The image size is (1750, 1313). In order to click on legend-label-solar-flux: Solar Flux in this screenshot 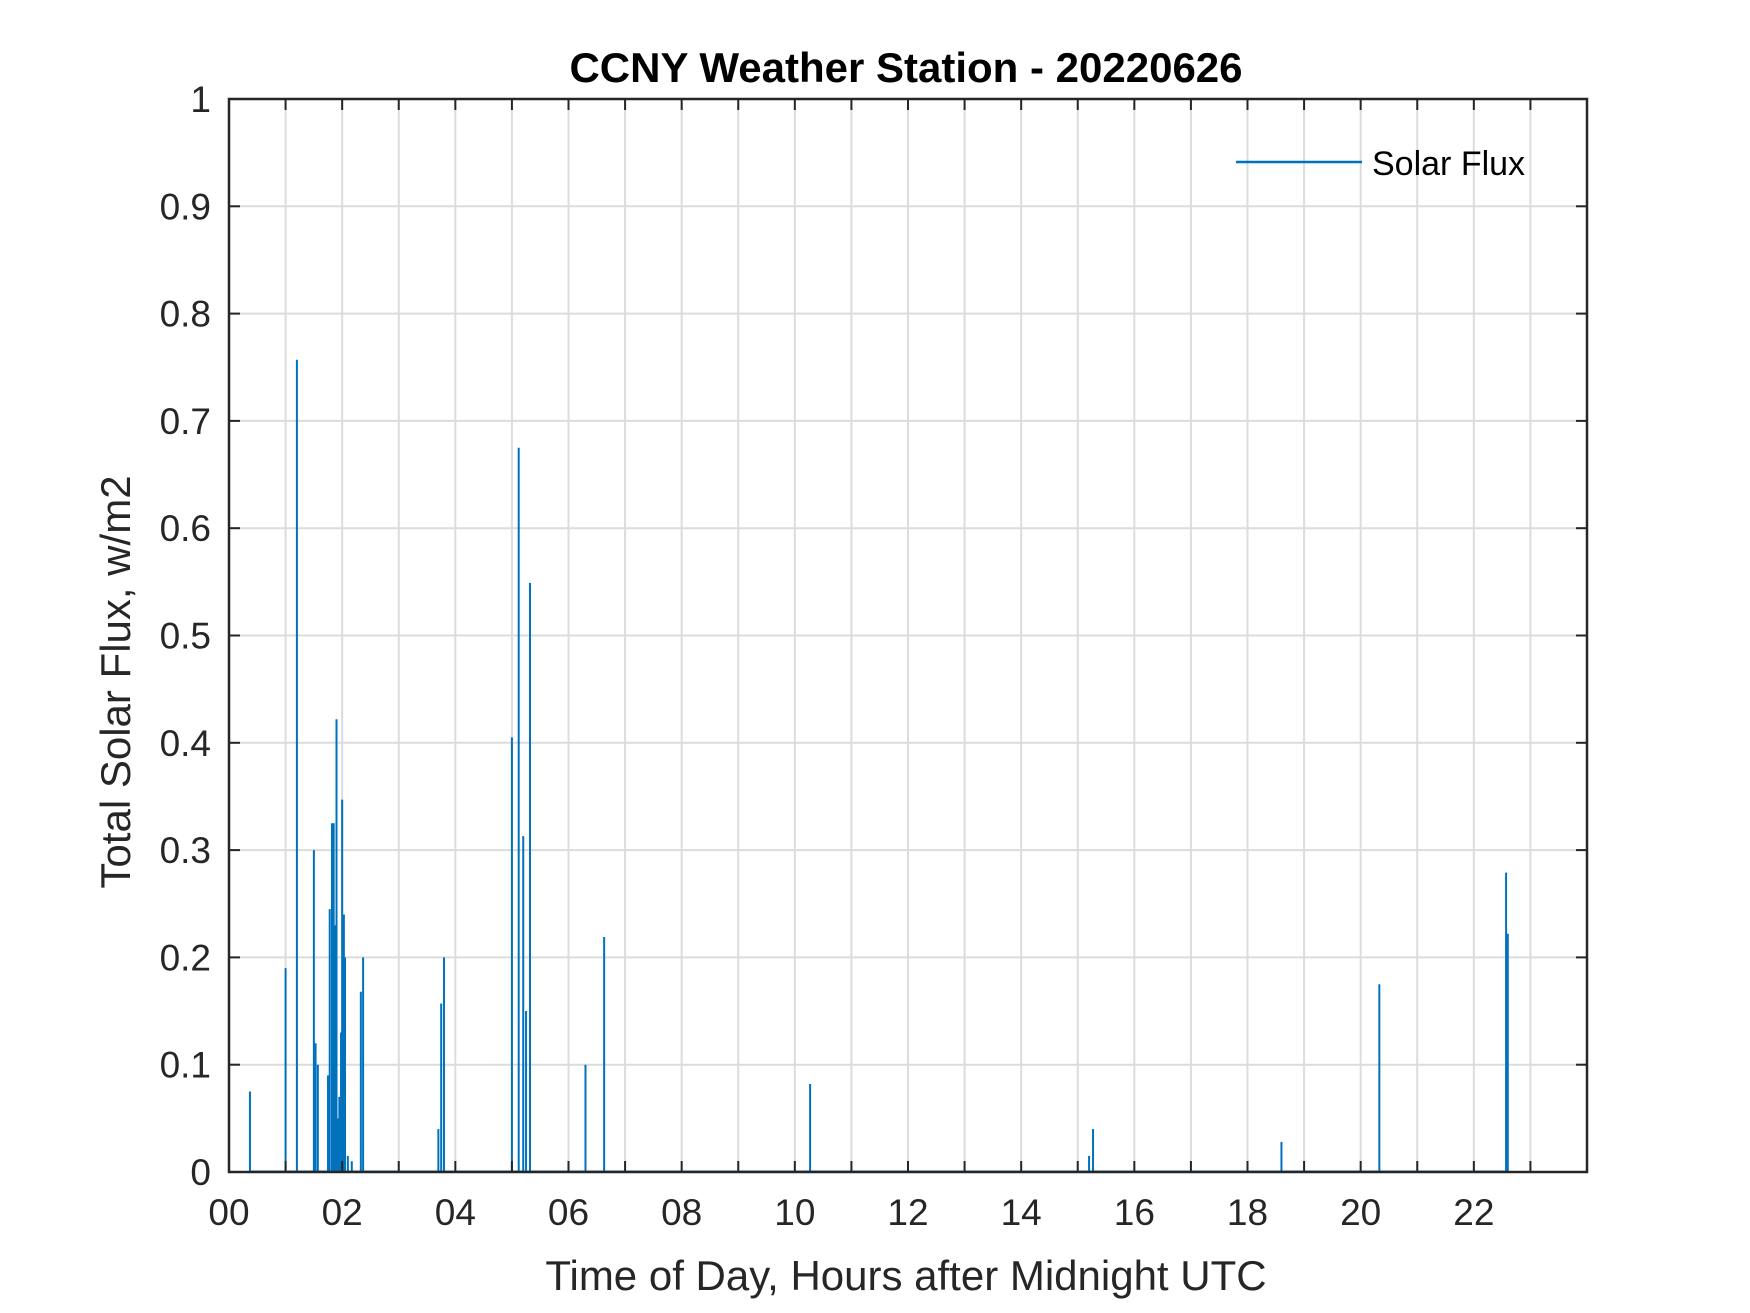, I will do `click(1448, 164)`.